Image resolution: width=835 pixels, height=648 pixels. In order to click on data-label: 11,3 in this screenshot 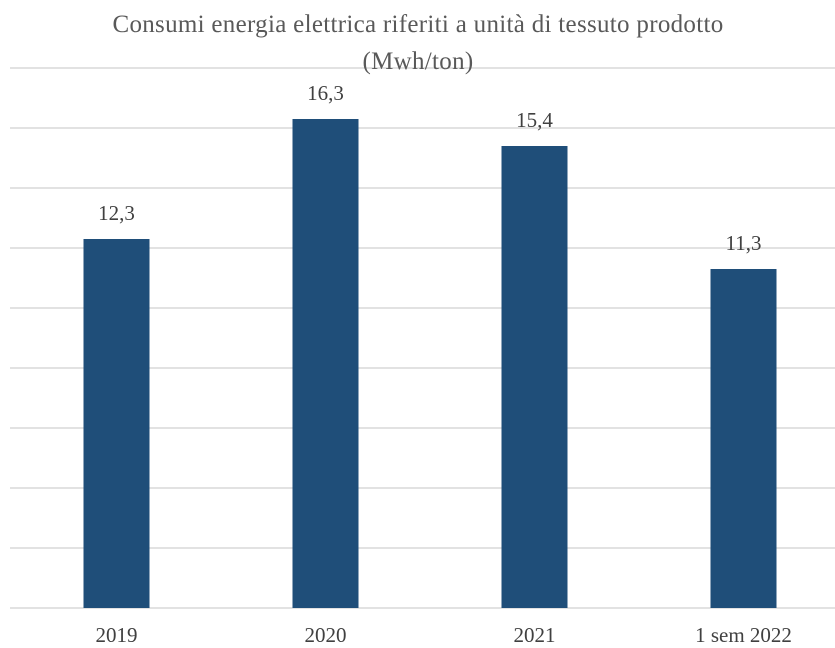, I will do `click(744, 243)`.